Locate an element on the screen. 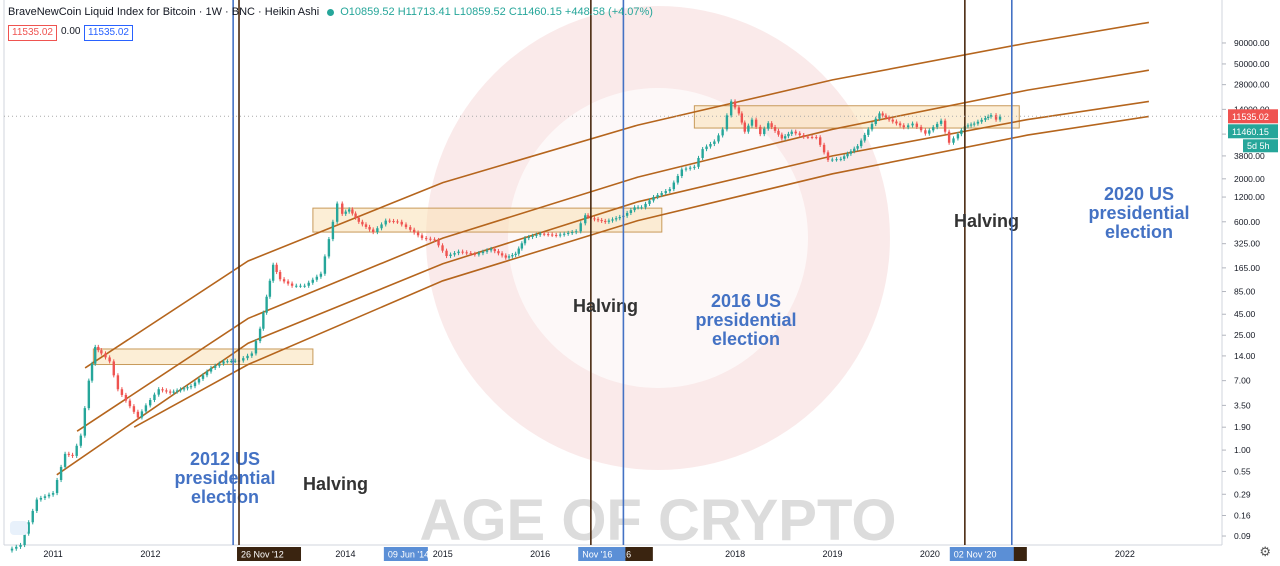 The image size is (1280, 566). time-tick-label: 2018 is located at coordinates (735, 554).